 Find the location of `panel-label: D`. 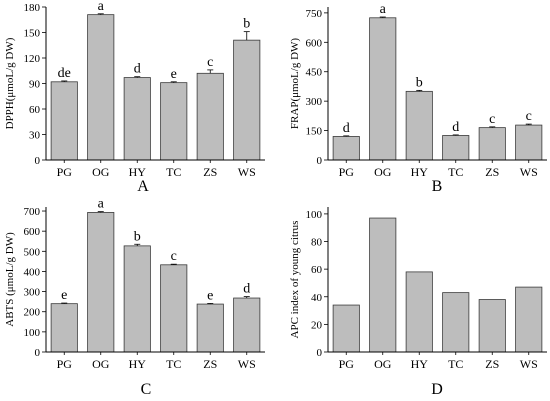

panel-label: D is located at coordinates (437, 389).